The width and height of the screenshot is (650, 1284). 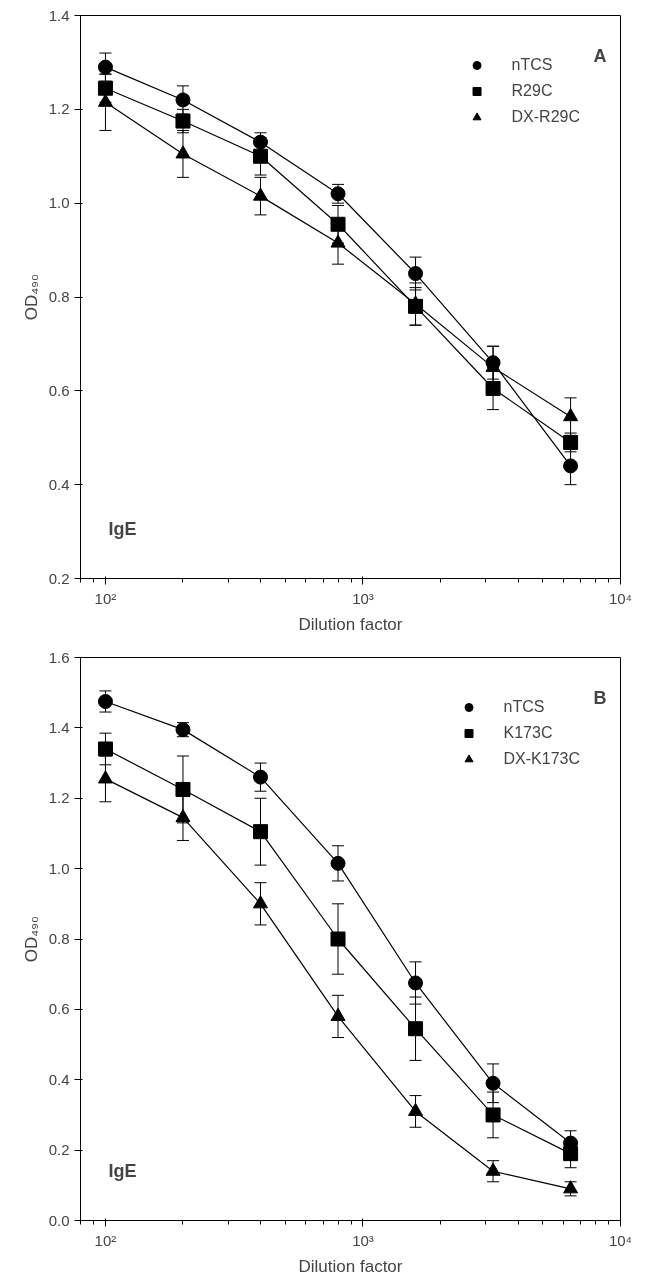 What do you see at coordinates (59, 657) in the screenshot?
I see `y-tick-label: 1.6` at bounding box center [59, 657].